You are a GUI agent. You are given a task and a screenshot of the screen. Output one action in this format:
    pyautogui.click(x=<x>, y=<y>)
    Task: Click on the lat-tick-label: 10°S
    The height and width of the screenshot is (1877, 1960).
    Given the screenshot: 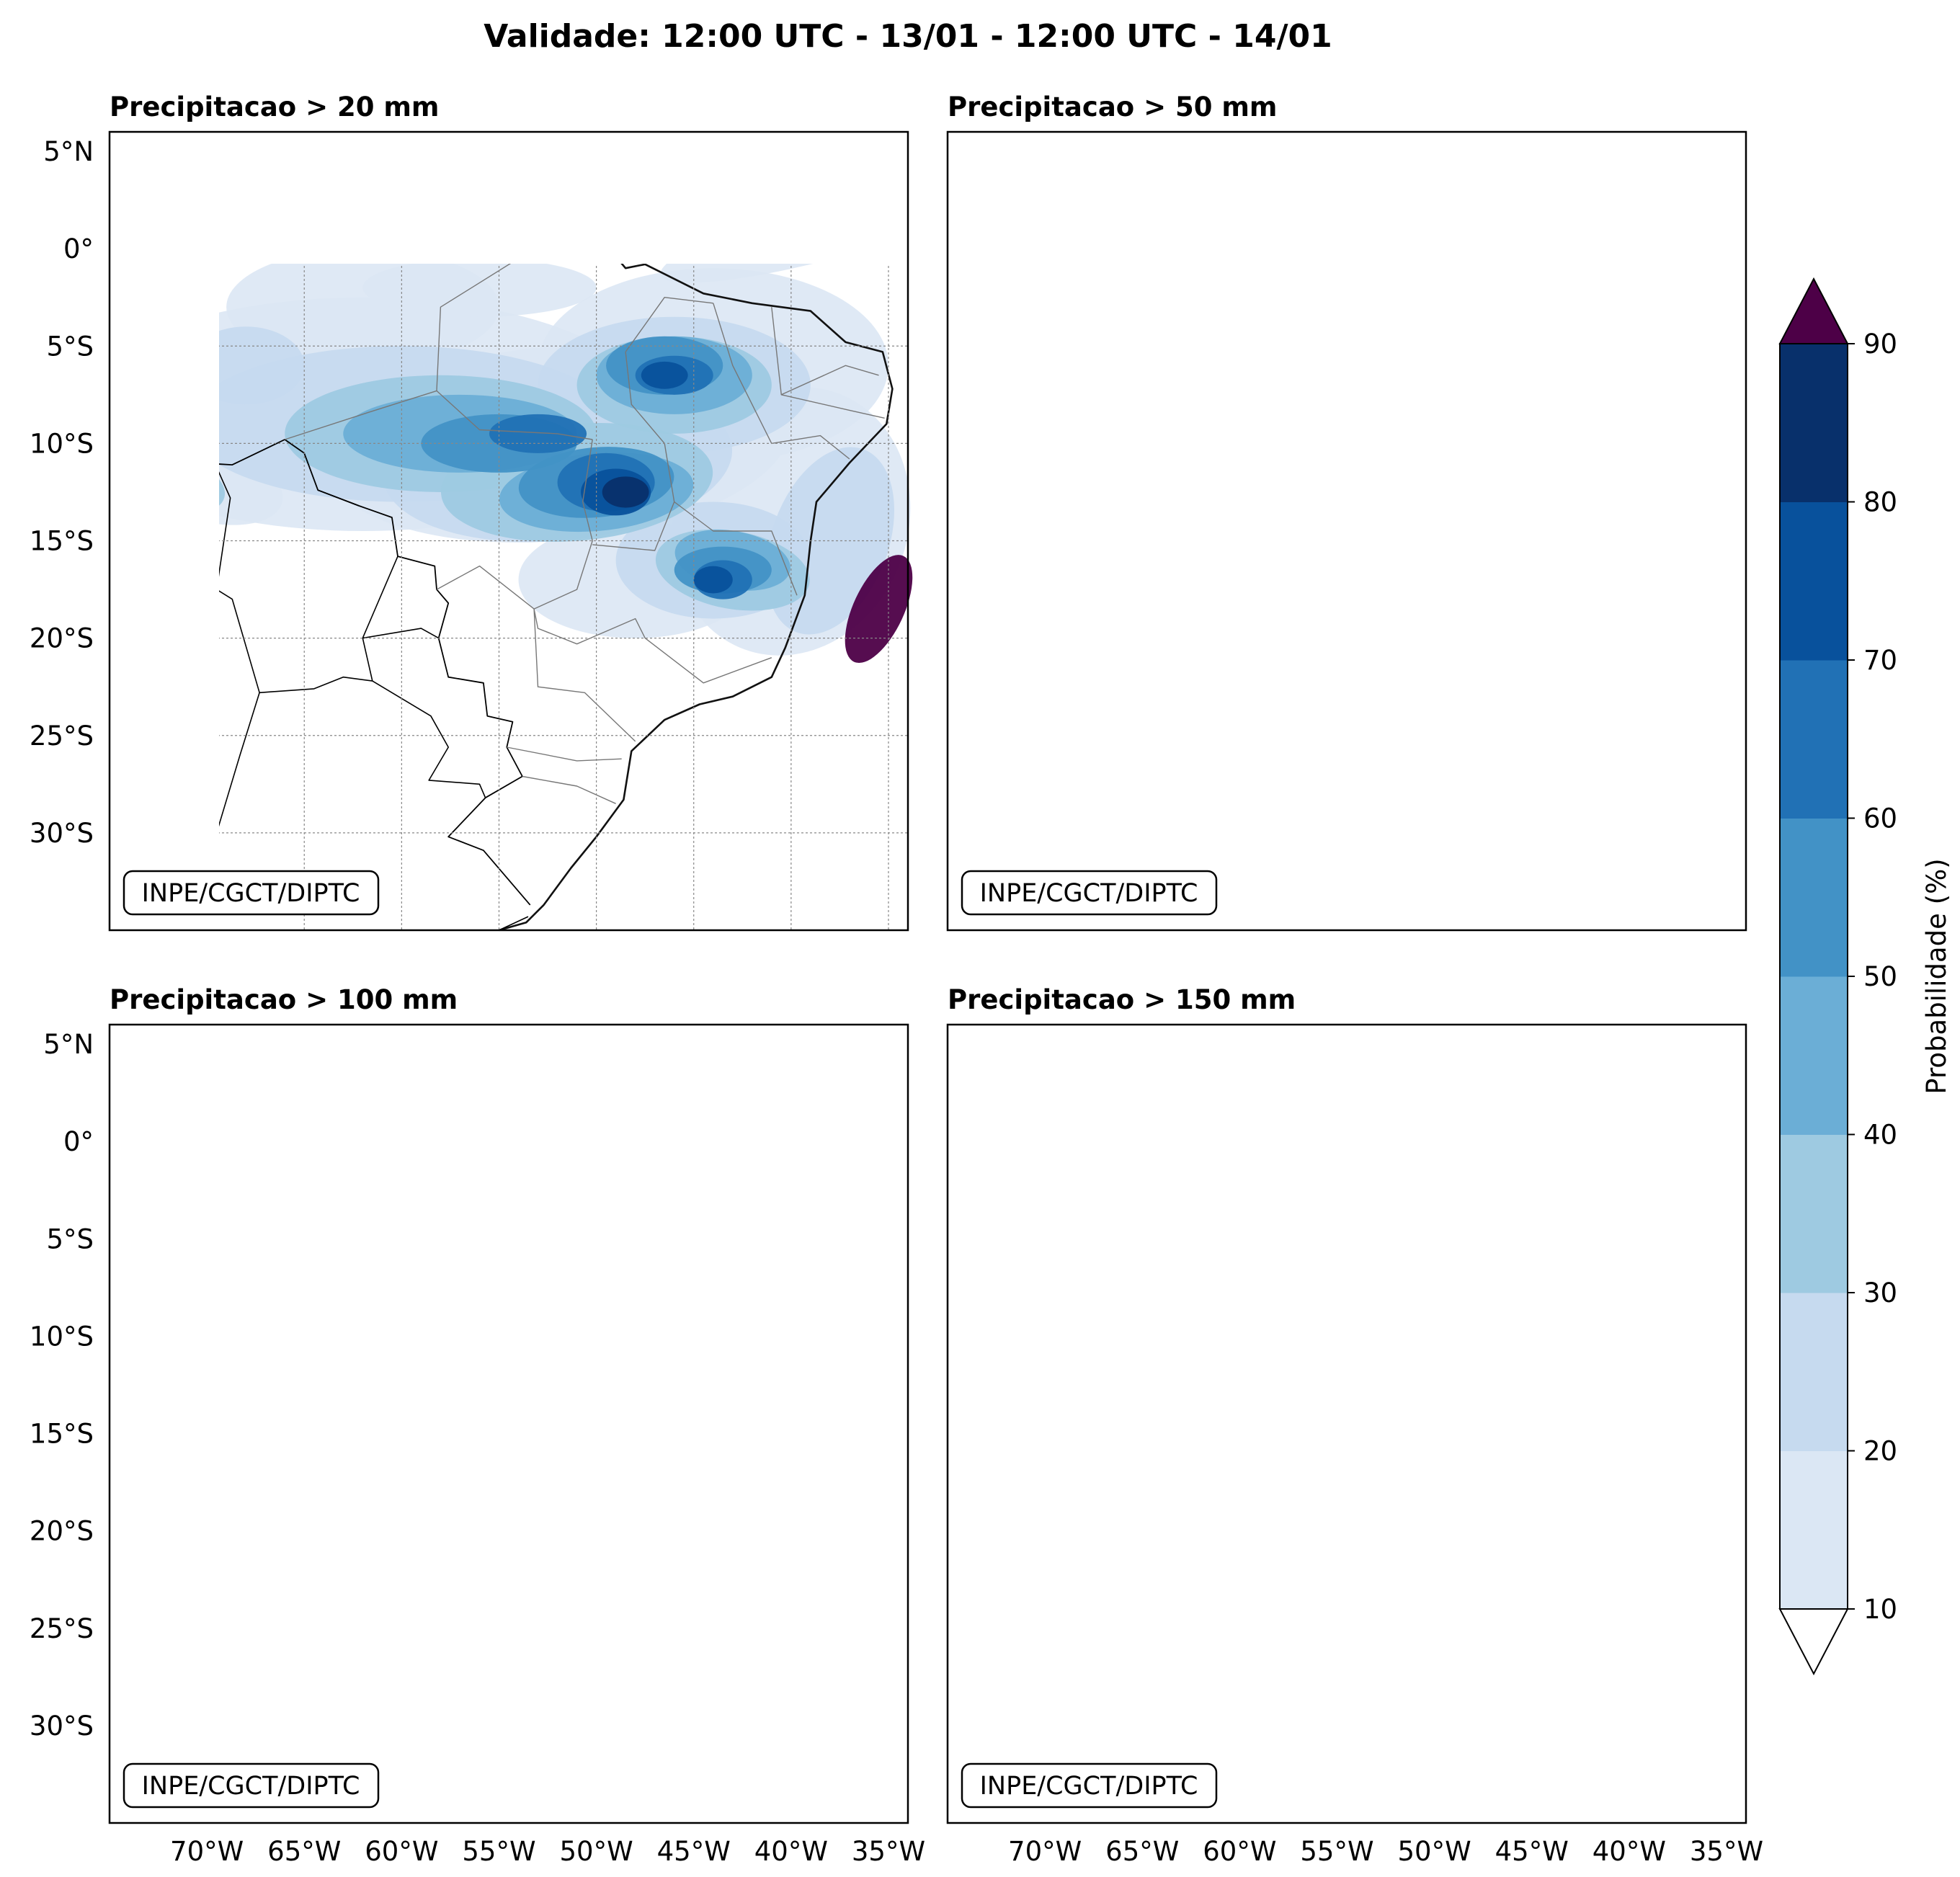 What is the action you would take?
    pyautogui.click(x=62, y=1337)
    